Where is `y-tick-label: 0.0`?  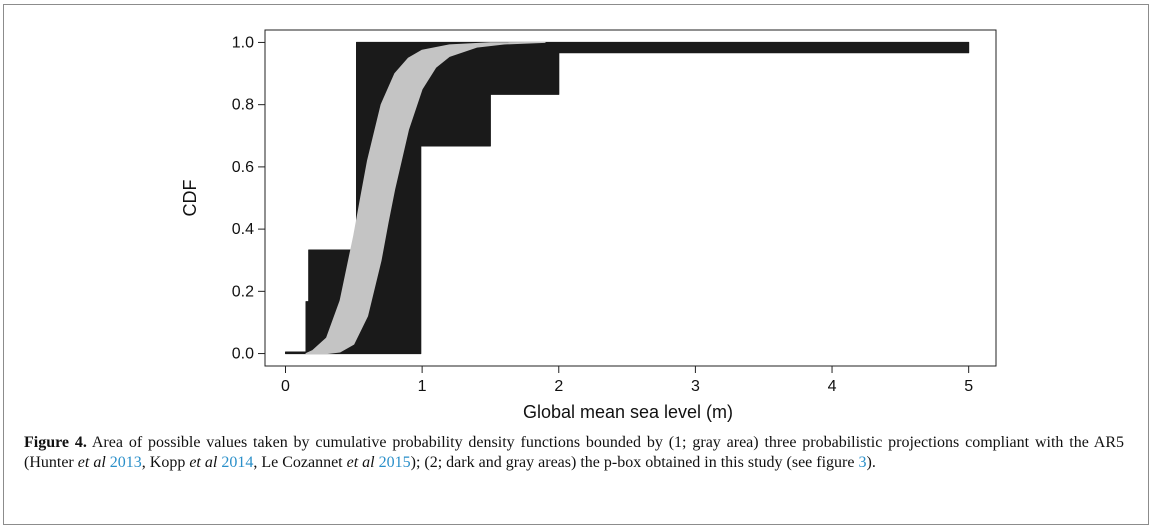 y-tick-label: 0.0 is located at coordinates (243, 354).